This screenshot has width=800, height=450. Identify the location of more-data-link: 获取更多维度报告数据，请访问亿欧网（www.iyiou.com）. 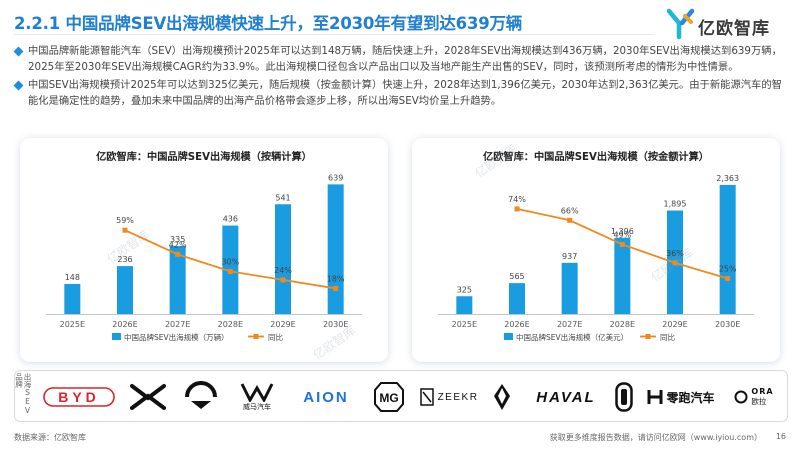
(655, 437).